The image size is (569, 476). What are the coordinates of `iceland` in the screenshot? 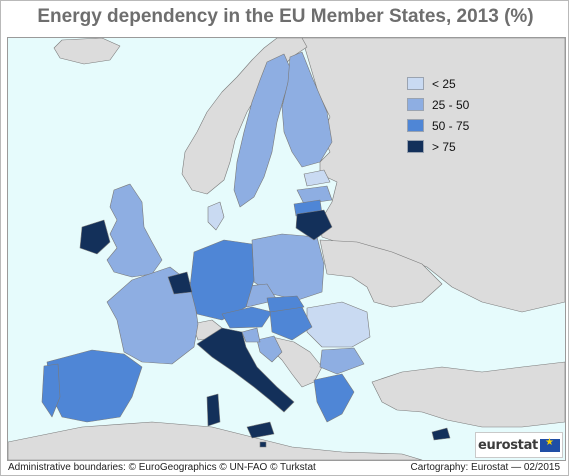 It's located at (87, 51).